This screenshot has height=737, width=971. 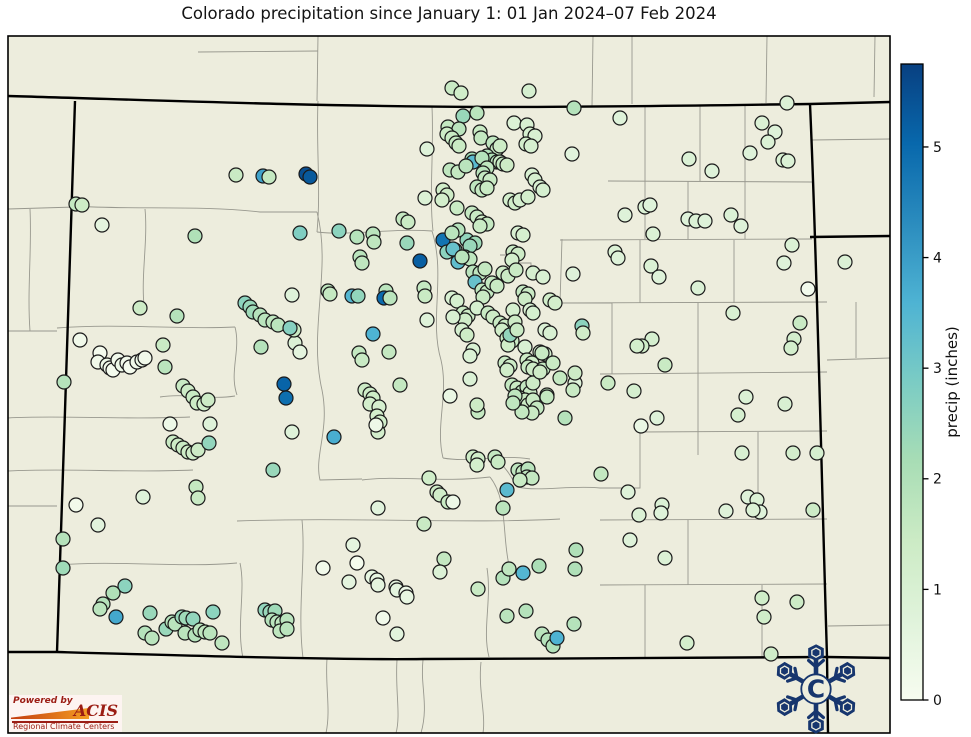 What do you see at coordinates (816, 688) in the screenshot?
I see `snowflake-c-monogram: C` at bounding box center [816, 688].